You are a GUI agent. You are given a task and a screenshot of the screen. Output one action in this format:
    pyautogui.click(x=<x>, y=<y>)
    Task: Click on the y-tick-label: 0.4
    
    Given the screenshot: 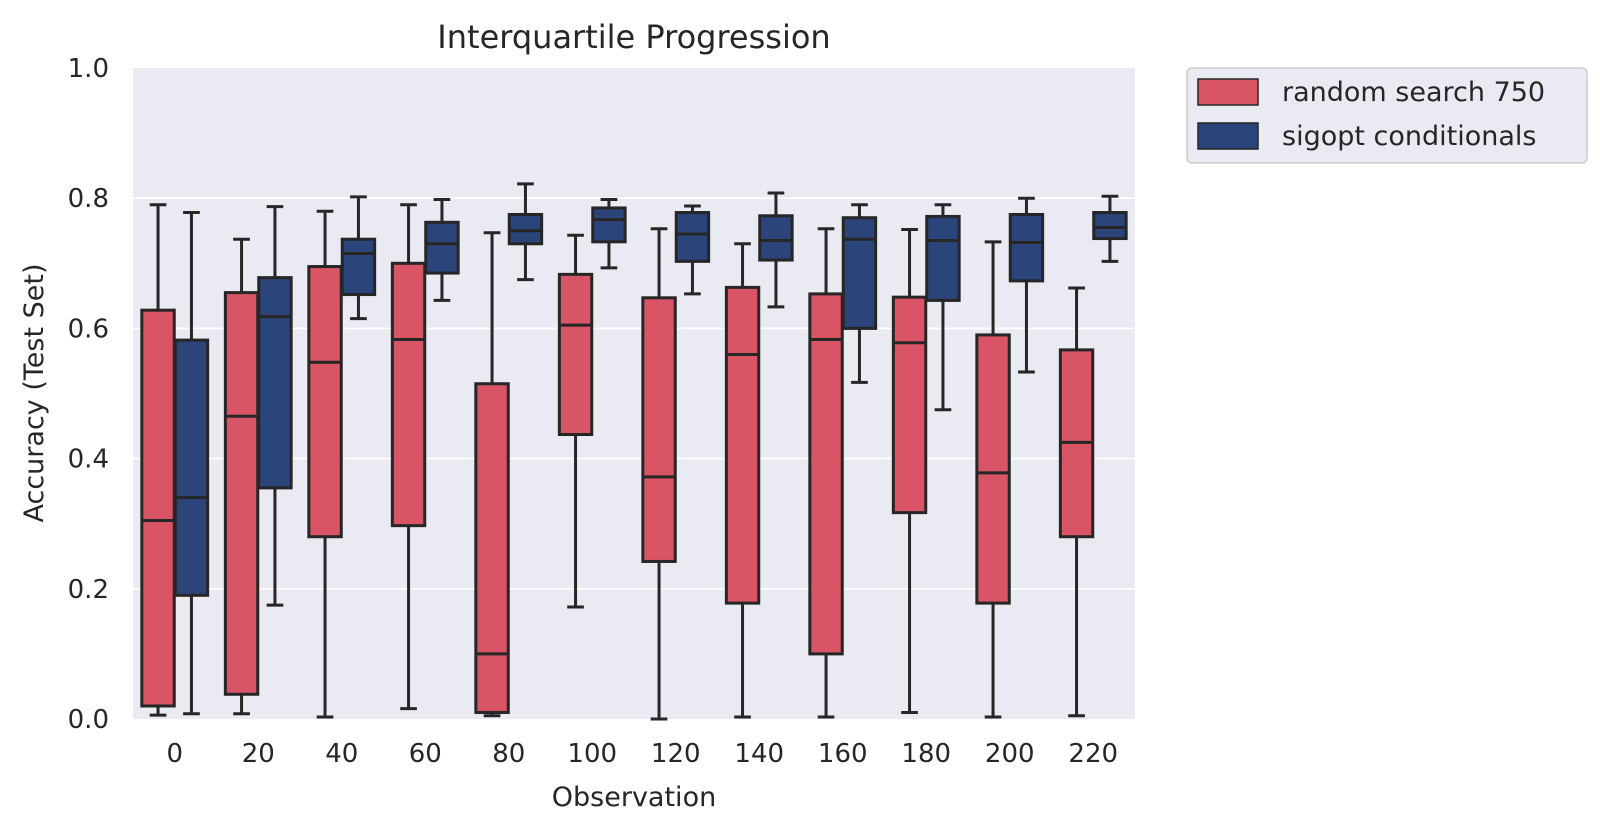 What is the action you would take?
    pyautogui.click(x=88, y=460)
    